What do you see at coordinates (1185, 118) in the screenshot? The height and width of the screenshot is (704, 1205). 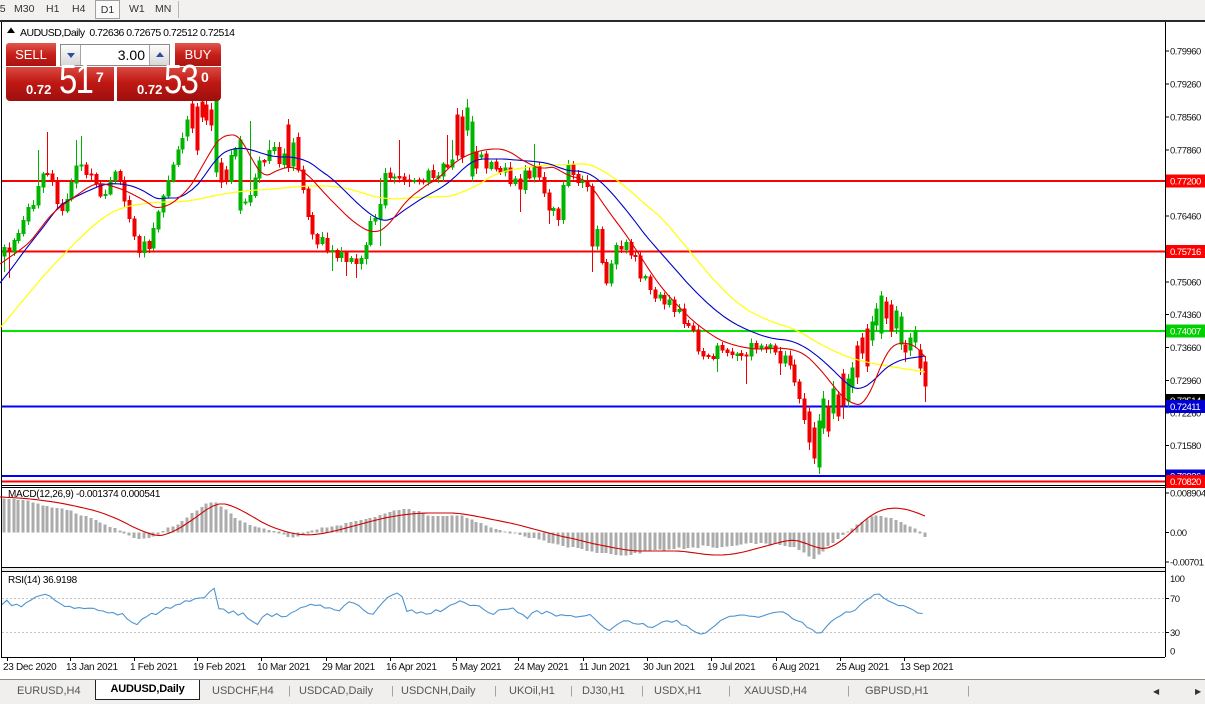 I see `svg-text: 0.78560` at bounding box center [1185, 118].